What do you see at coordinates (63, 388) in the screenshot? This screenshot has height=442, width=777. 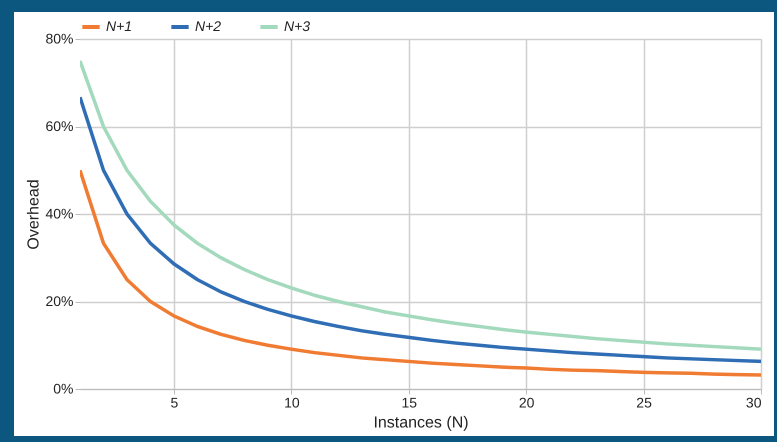 I see `y-tick-label: 0%` at bounding box center [63, 388].